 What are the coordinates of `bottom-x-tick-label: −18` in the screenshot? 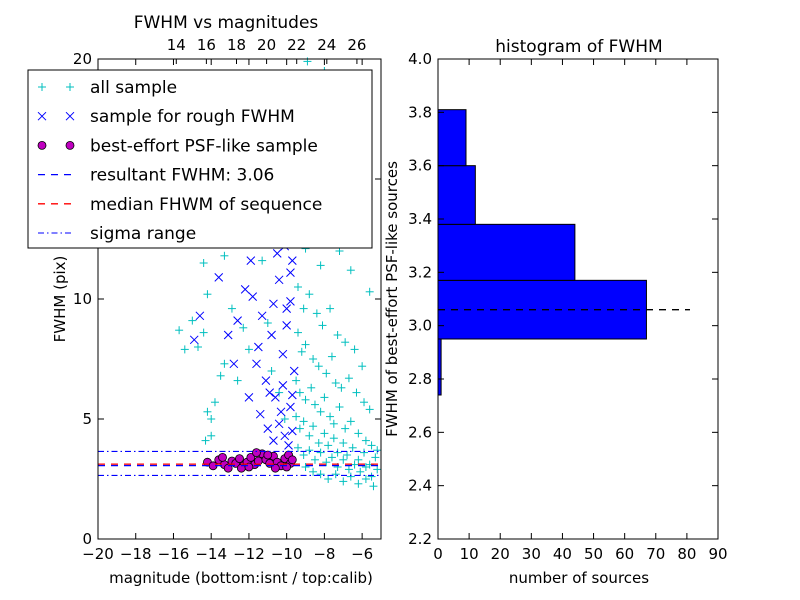 It's located at (136, 554).